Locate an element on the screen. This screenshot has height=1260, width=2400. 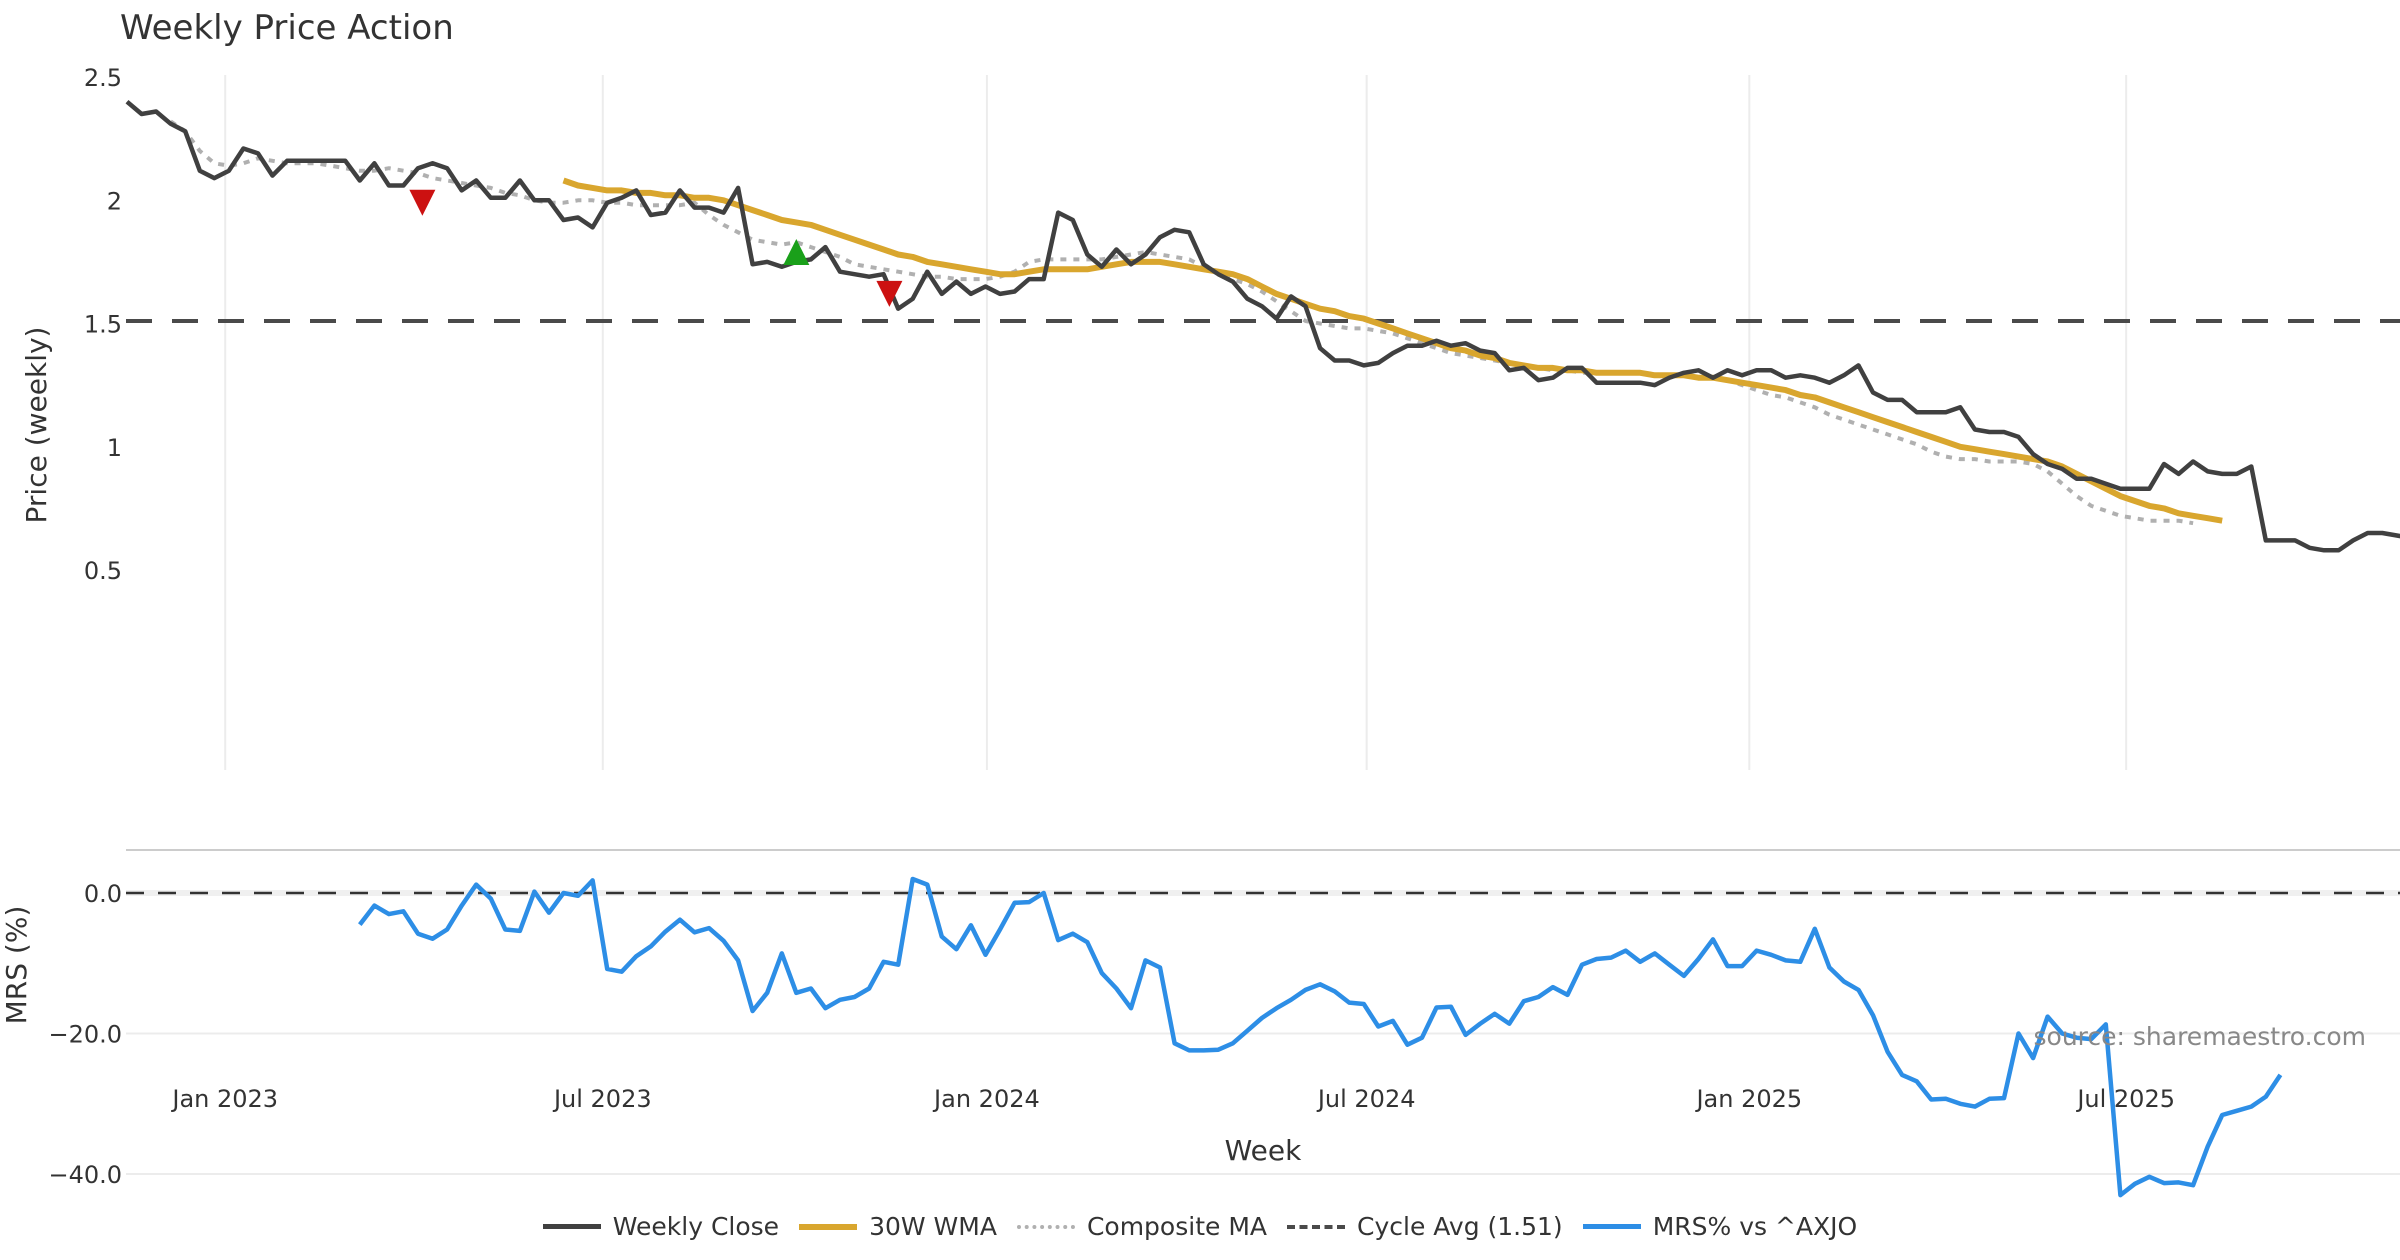
mrs-y-ticks: 0.0 −20.0 −40.0 is located at coordinates (85, 1034).